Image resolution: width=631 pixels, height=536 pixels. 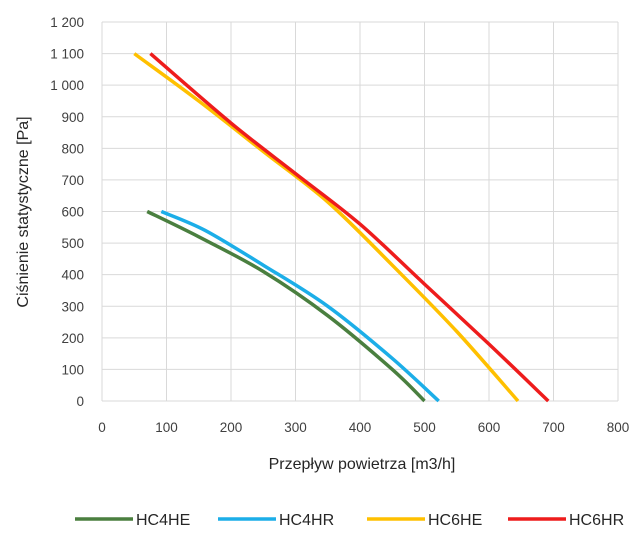 I want to click on y-tick-label: 300, so click(x=72, y=306).